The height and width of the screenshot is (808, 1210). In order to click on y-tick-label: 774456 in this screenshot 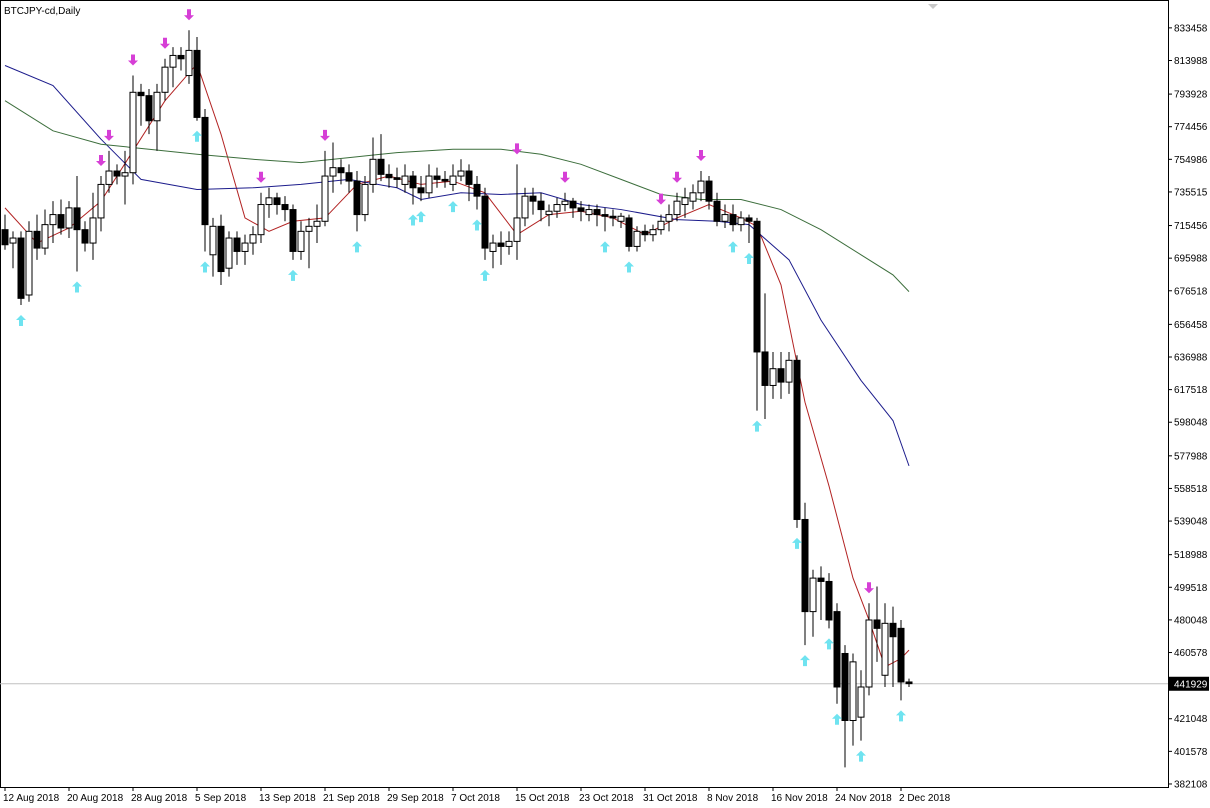, I will do `click(1191, 127)`.